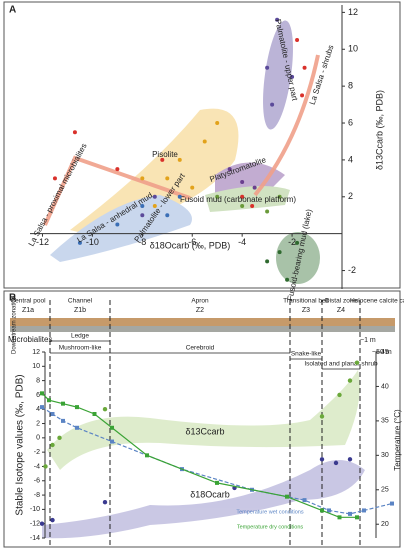 This screenshot has width=404, height=550. What do you see at coordinates (37, 466) in the screenshot?
I see `y-tick-label: -4` at bounding box center [37, 466].